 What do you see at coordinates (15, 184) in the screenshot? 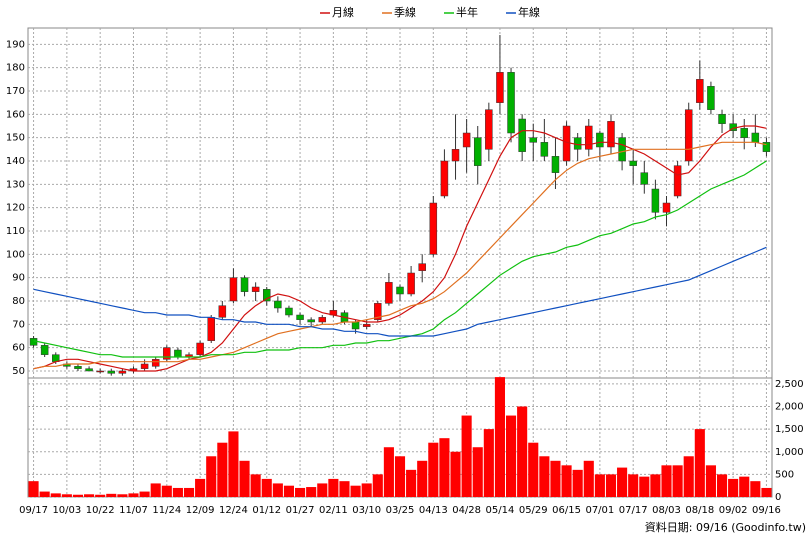
I see `y-tick-label: 130` at bounding box center [15, 184].